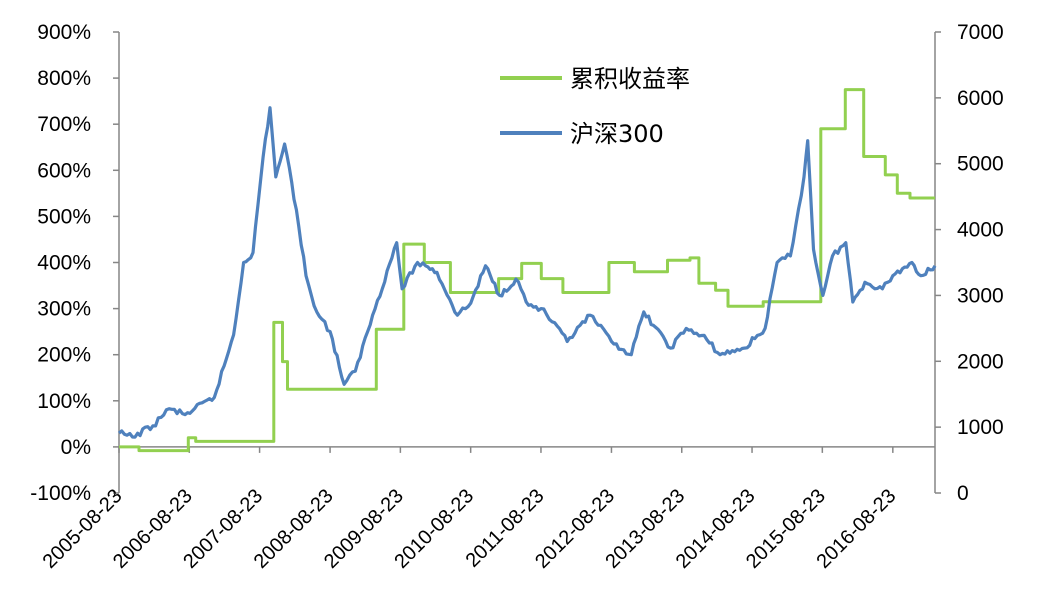  What do you see at coordinates (64, 124) in the screenshot?
I see `left-tick-label: 700%` at bounding box center [64, 124].